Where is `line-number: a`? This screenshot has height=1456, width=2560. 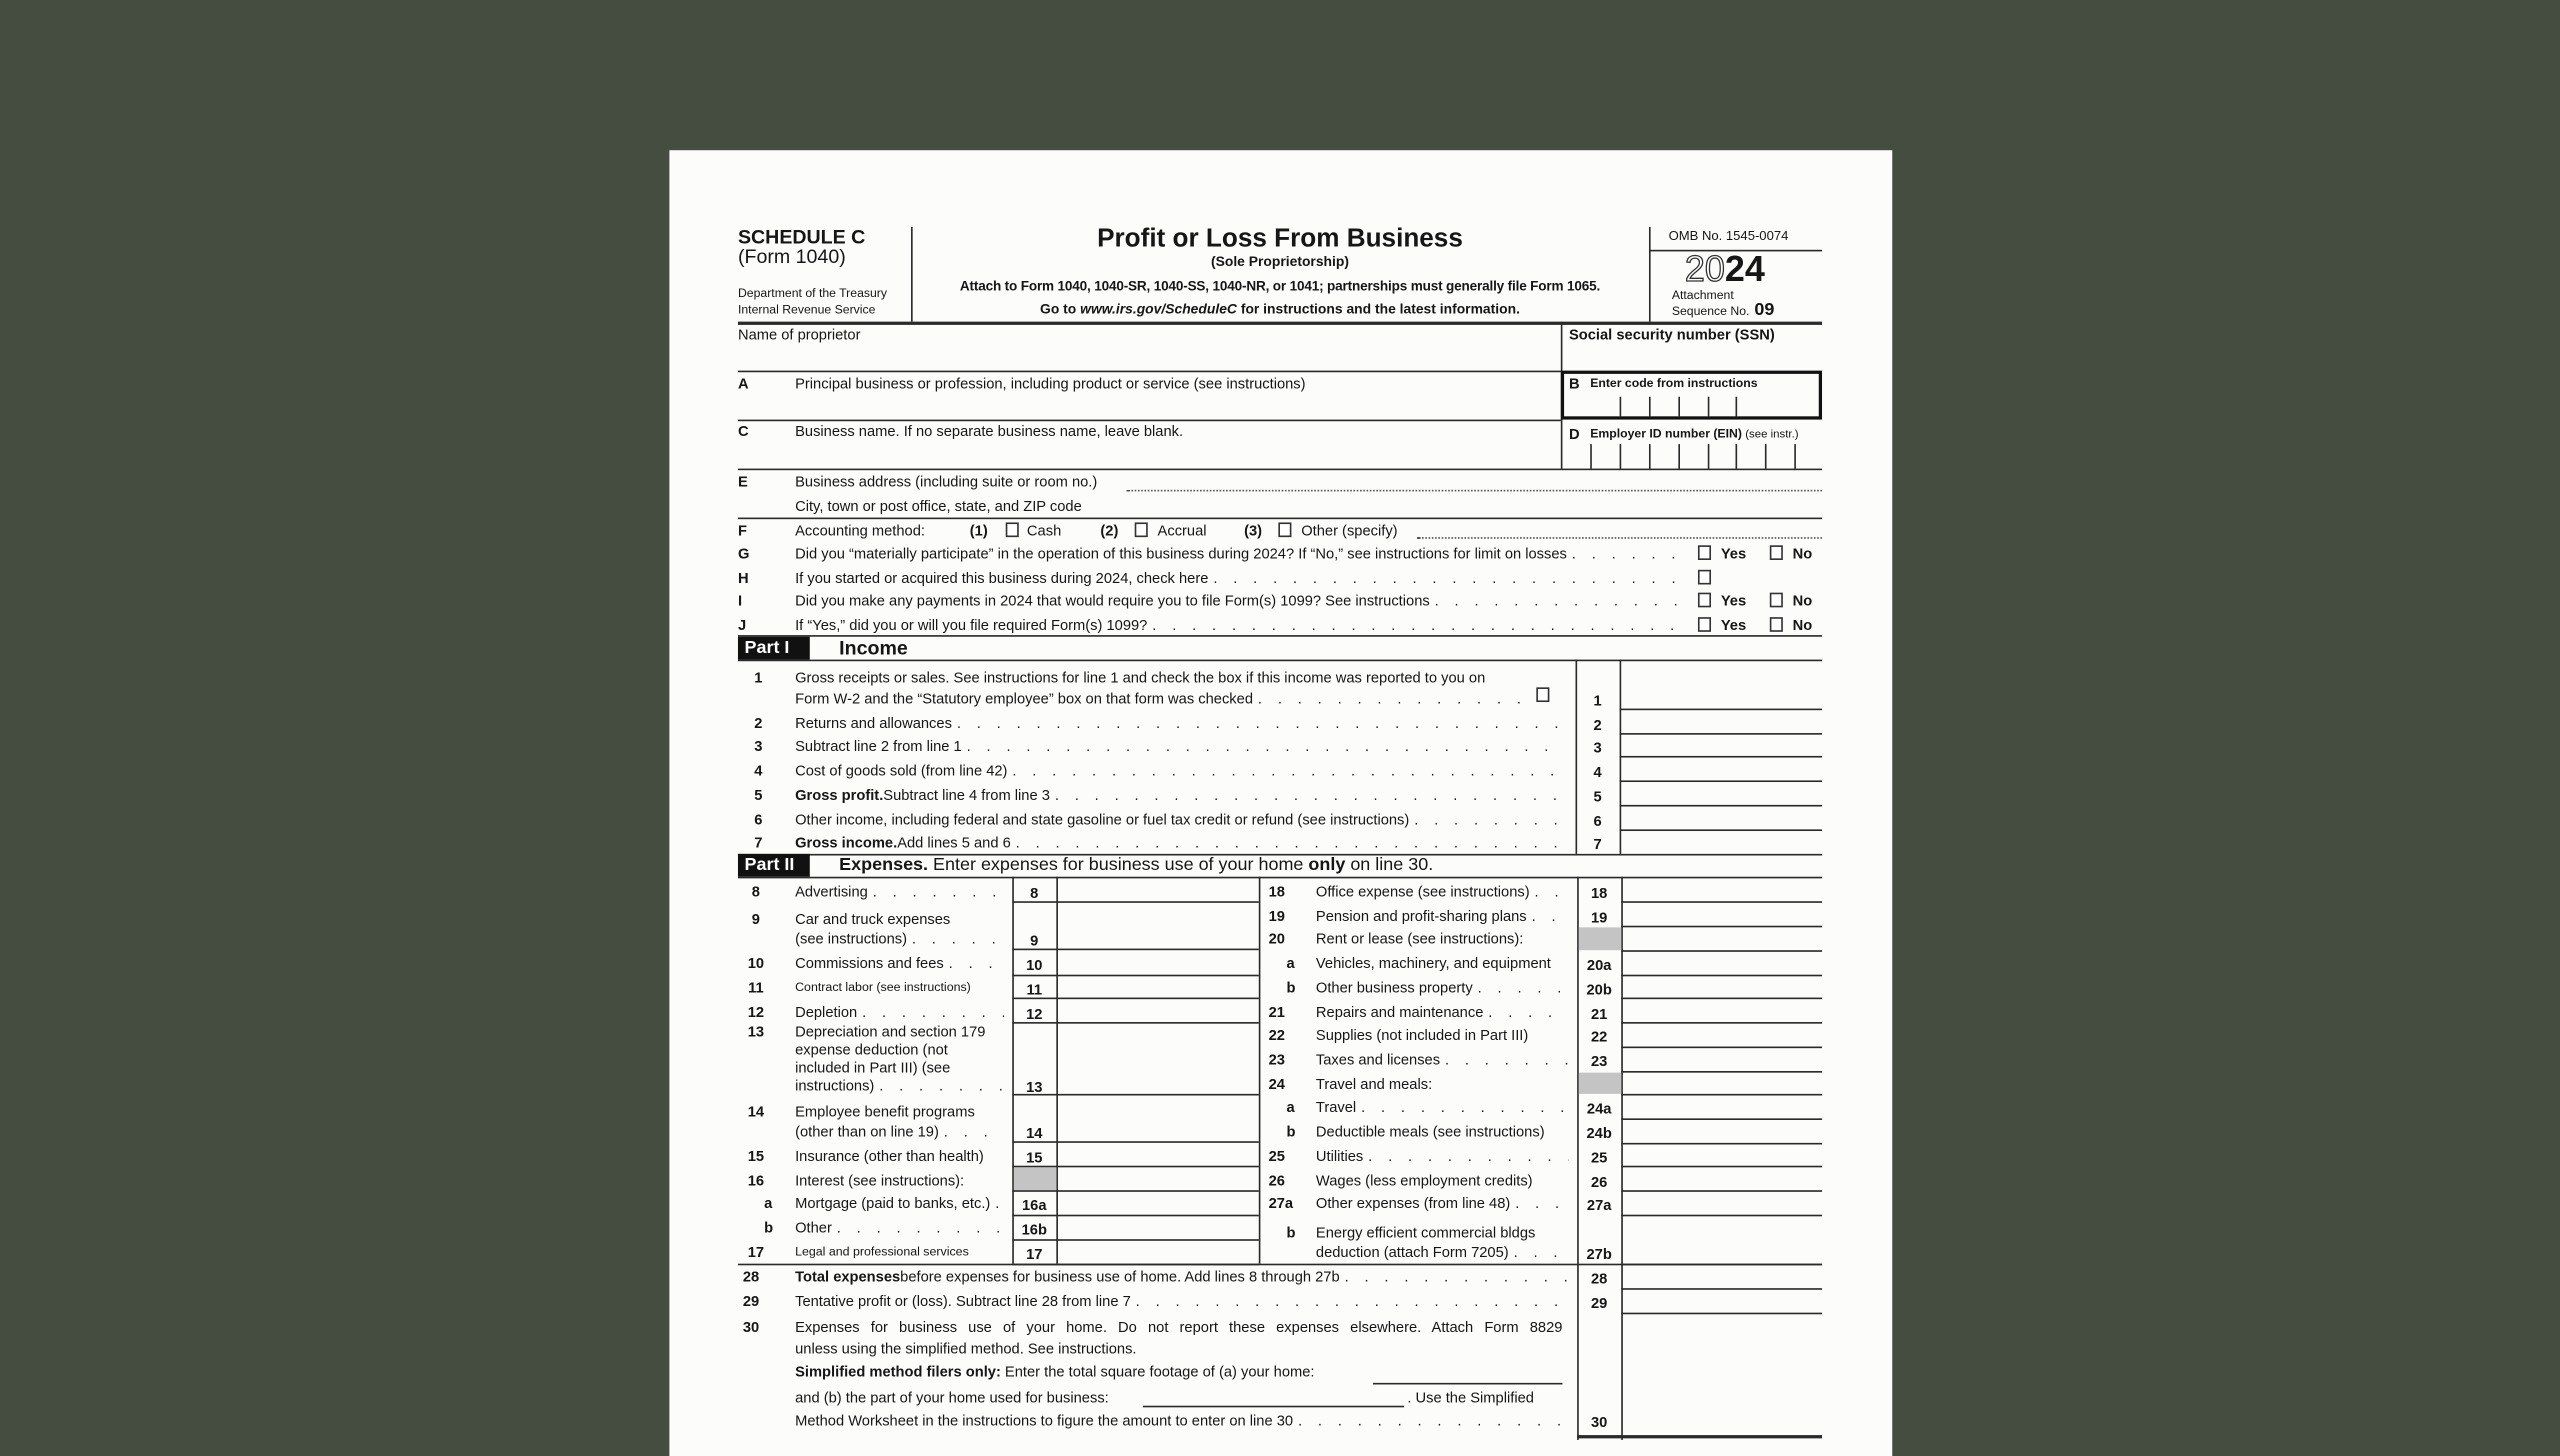
line-number: a is located at coordinates (1290, 963).